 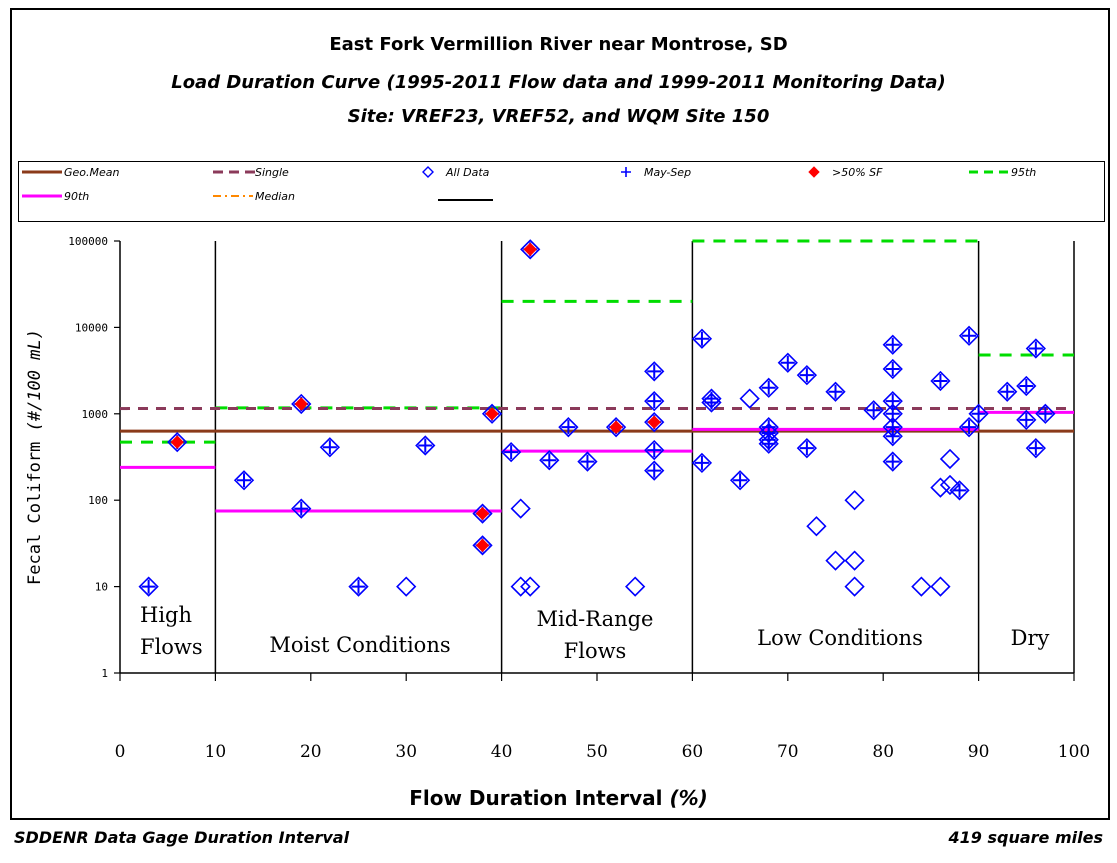 What do you see at coordinates (979, 752) in the screenshot?
I see `x-tick-label: 90` at bounding box center [979, 752].